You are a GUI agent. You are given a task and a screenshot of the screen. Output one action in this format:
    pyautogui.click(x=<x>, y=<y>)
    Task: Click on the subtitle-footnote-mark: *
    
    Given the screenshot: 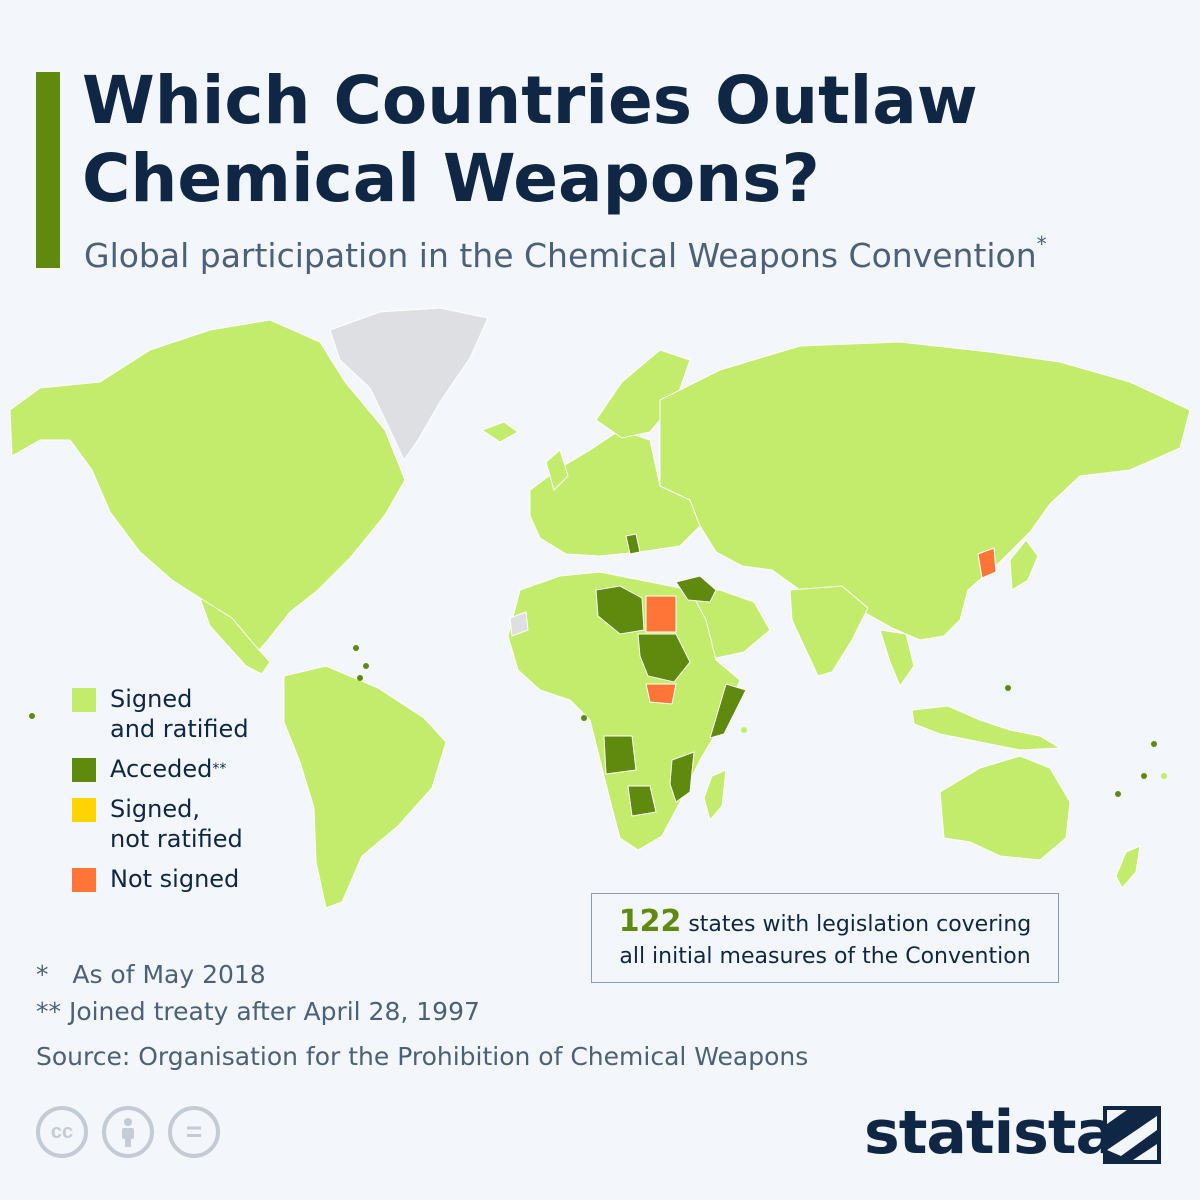 What is the action you would take?
    pyautogui.click(x=1041, y=244)
    